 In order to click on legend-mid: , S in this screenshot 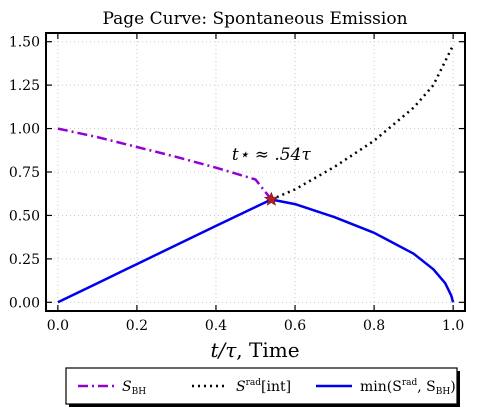, I will do `click(426, 387)`.